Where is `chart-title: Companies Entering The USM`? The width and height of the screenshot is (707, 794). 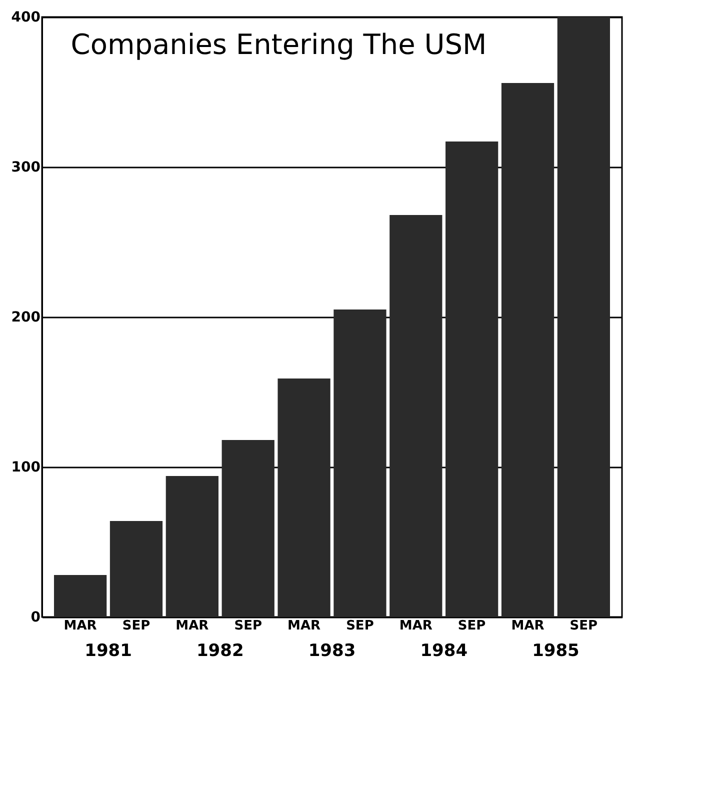 chart-title: Companies Entering The USM is located at coordinates (278, 44).